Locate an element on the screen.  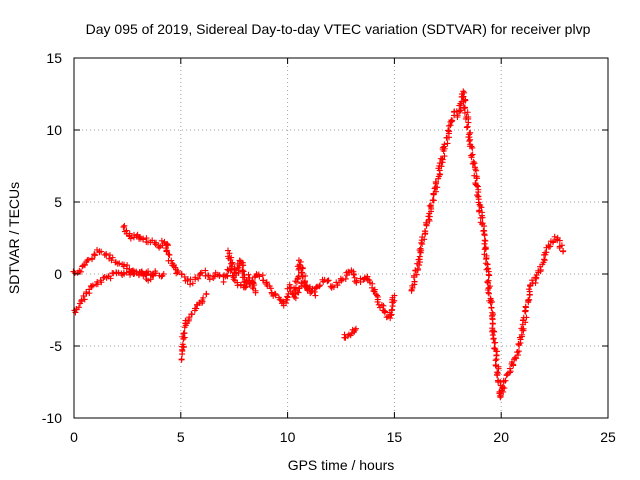
x-tick-labels: 0 5 10 15 20 25 is located at coordinates (343, 437).